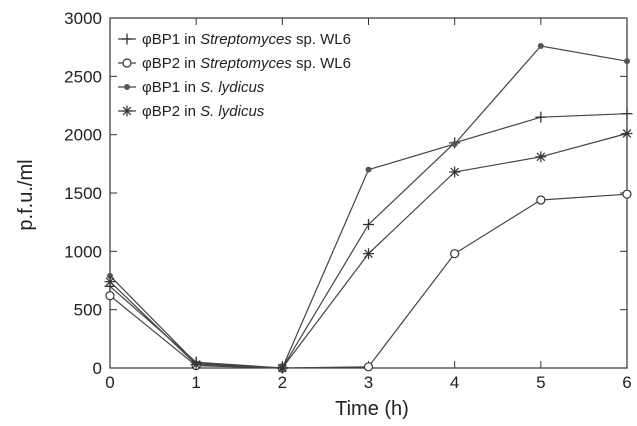  Describe the element at coordinates (540, 382) in the screenshot. I see `x-tick-label: 5` at that location.